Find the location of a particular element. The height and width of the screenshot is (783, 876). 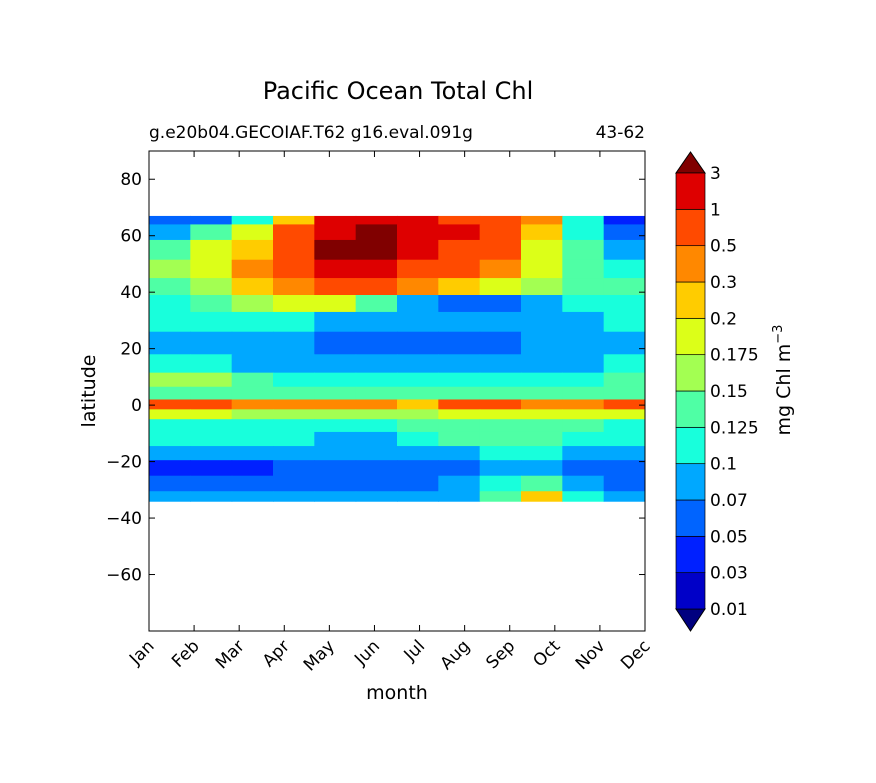

x-tick-label: Dec is located at coordinates (635, 654).